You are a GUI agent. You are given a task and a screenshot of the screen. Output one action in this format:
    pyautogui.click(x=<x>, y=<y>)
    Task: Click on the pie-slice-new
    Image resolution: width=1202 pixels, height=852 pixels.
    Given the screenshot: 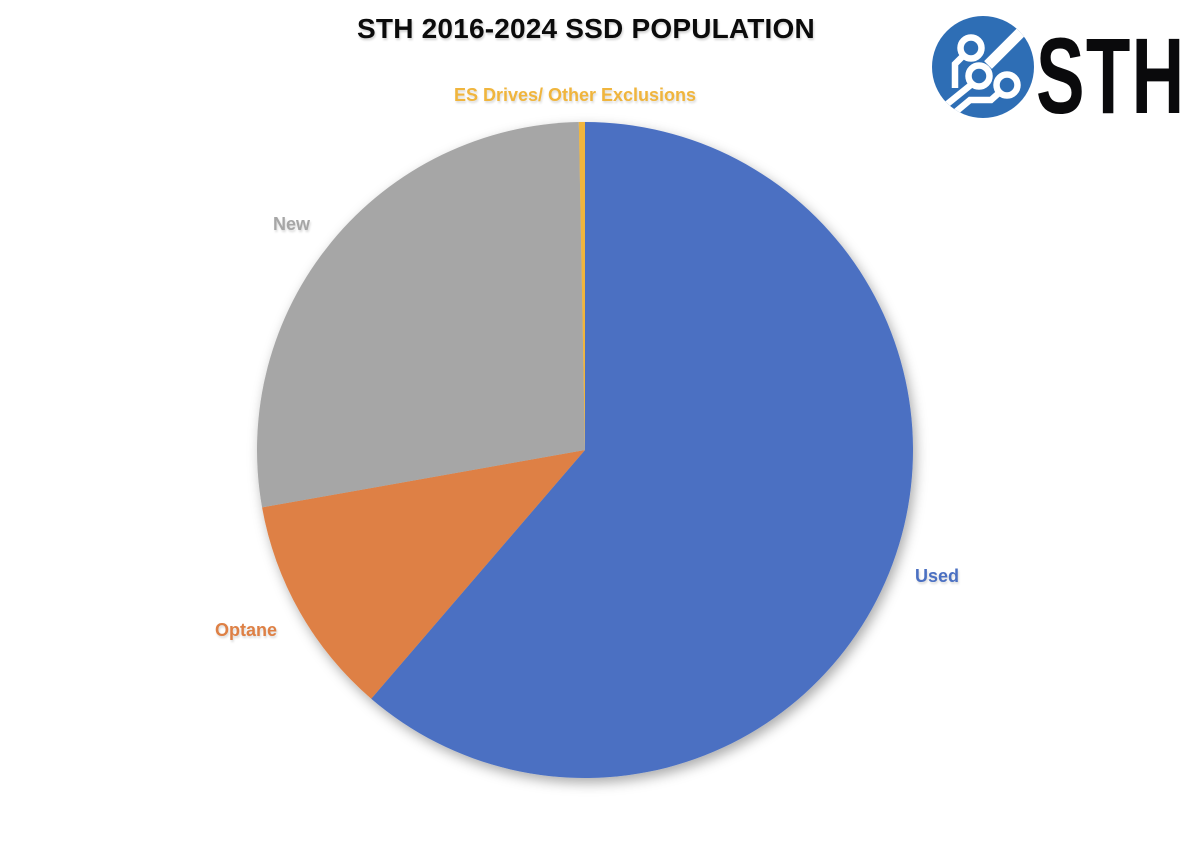 What is the action you would take?
    pyautogui.click(x=420, y=315)
    